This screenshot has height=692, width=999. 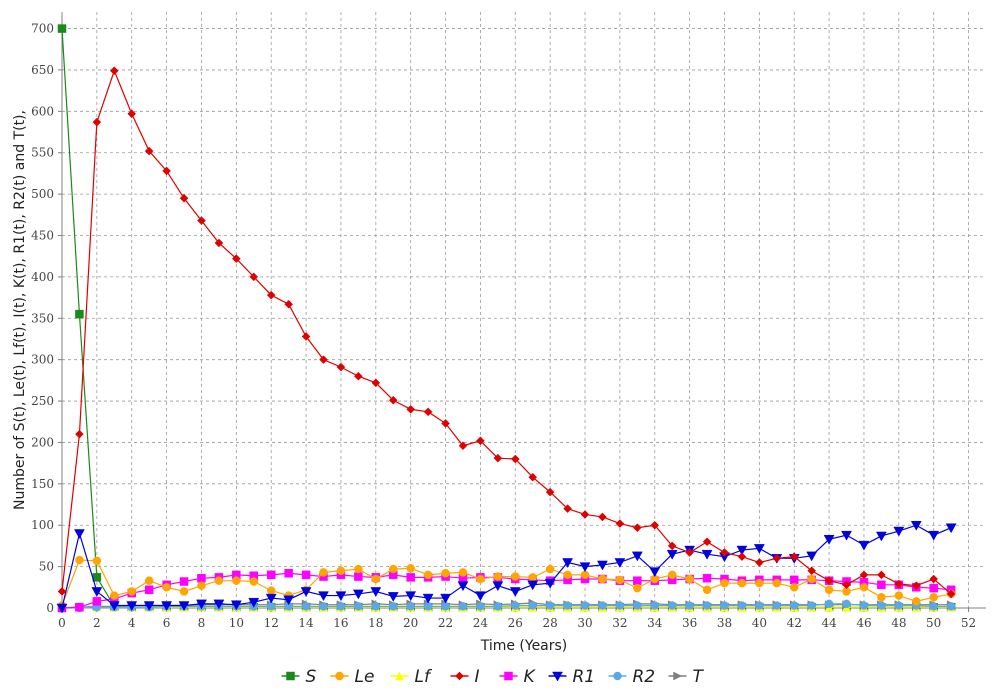 What do you see at coordinates (699, 677) in the screenshot?
I see `legend-label: T` at bounding box center [699, 677].